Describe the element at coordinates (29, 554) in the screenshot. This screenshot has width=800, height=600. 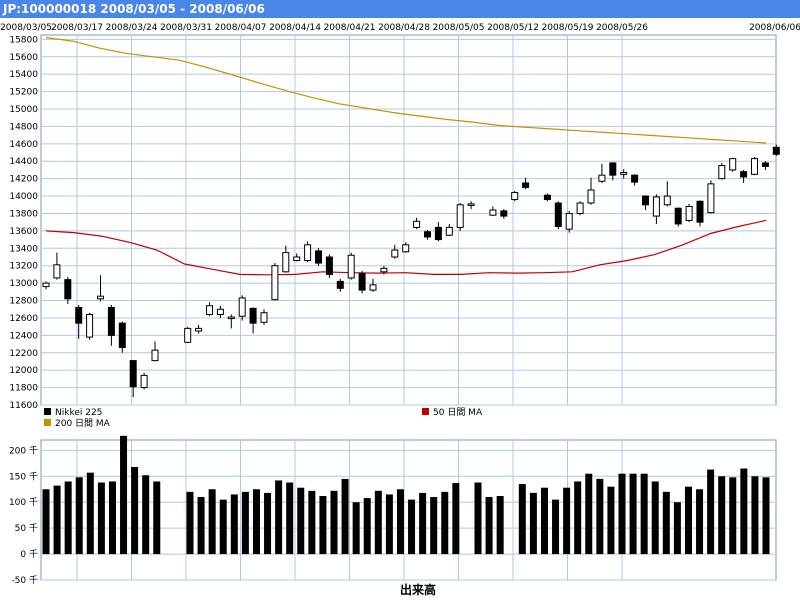
I see `volume-y-tick-label: 0 千` at that location.